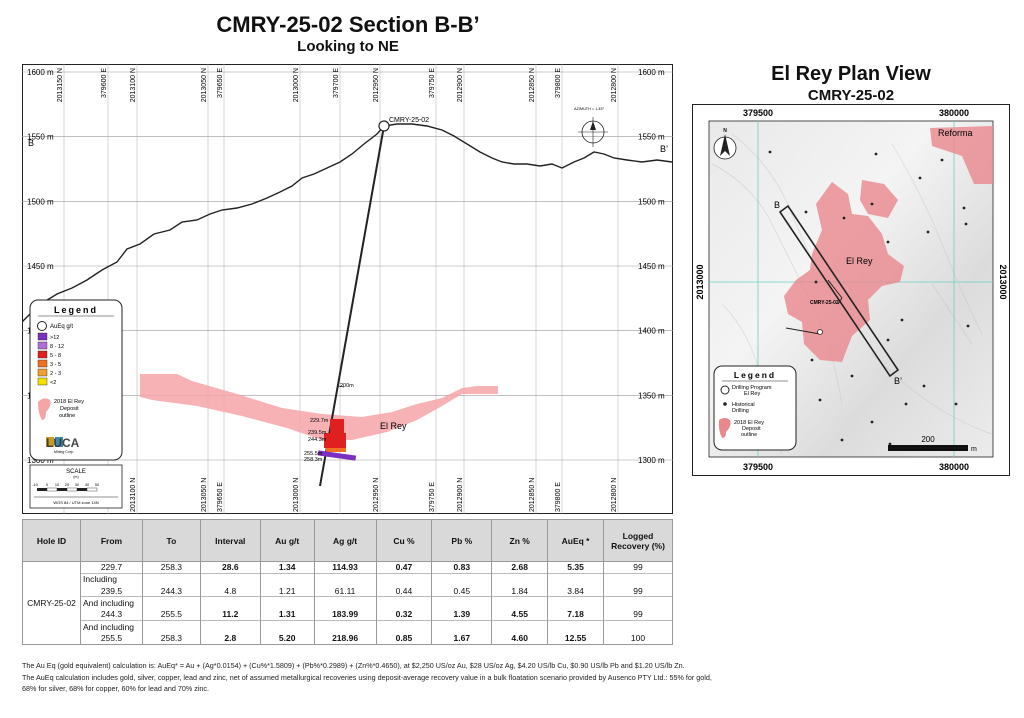 Image resolution: width=1024 pixels, height=718 pixels. Describe the element at coordinates (758, 467) in the screenshot. I see `east-label: 379500` at that location.